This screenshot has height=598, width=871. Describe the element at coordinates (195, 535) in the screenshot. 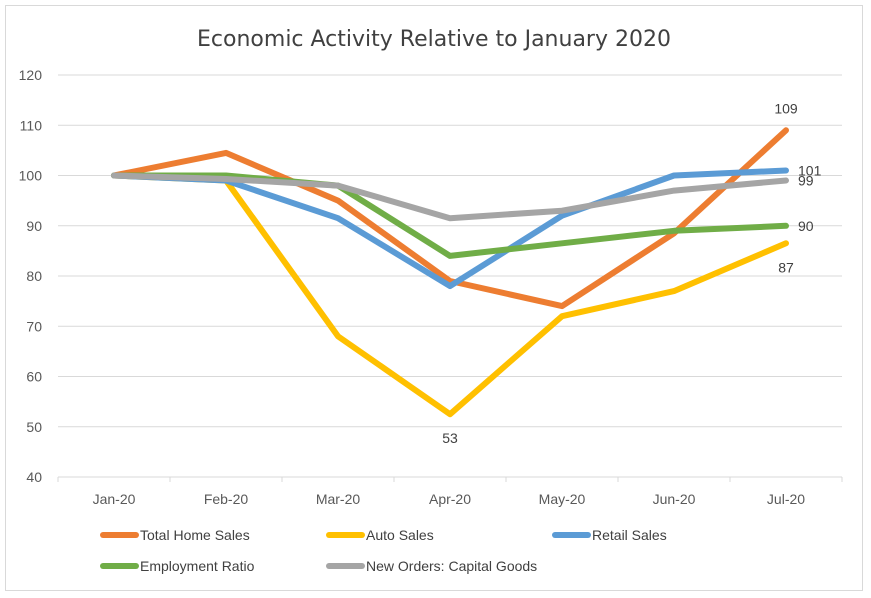

I see `legend-label: Total Home Sales` at that location.